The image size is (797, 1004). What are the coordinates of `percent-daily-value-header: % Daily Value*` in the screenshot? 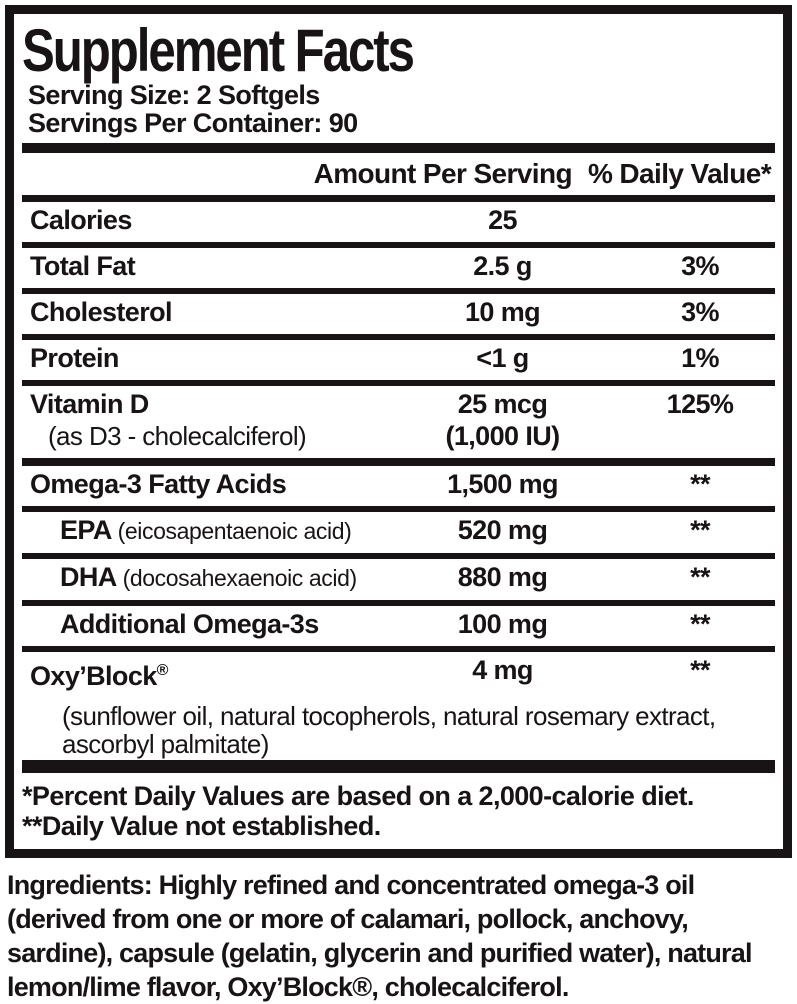 It's located at (679, 173).